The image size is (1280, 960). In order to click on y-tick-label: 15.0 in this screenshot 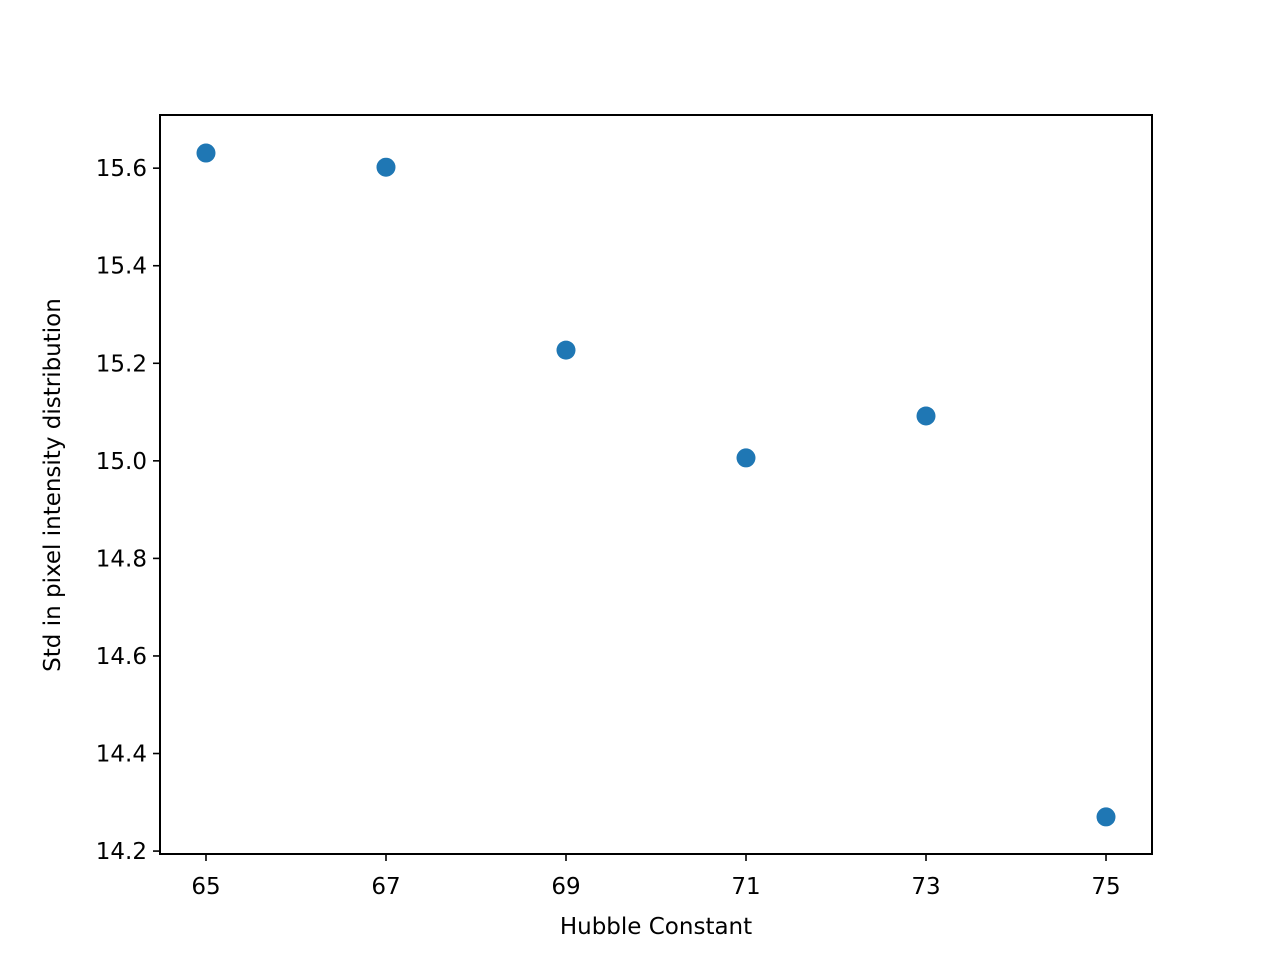, I will do `click(121, 462)`.